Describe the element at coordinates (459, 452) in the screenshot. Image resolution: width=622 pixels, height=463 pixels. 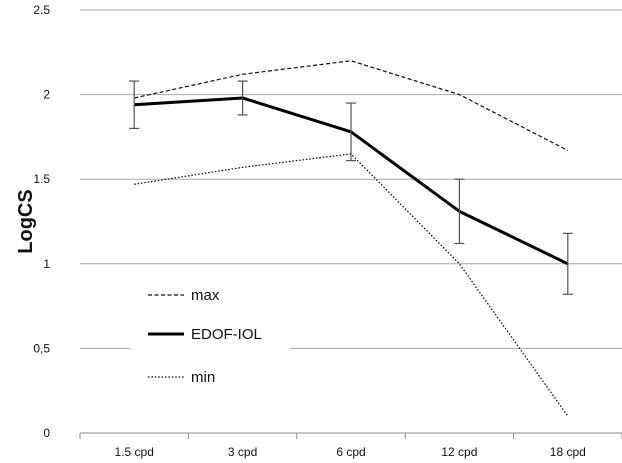
I see `x-tick-label: 12 cpd` at that location.